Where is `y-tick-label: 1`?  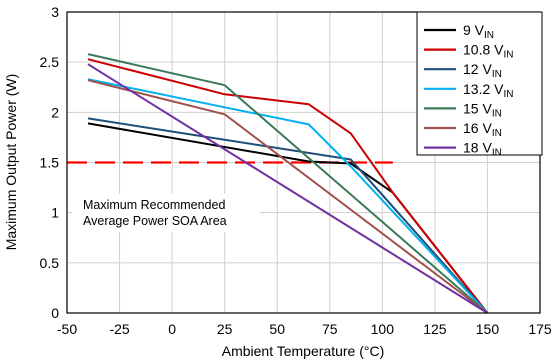 y-tick-label: 1 is located at coordinates (55, 213).